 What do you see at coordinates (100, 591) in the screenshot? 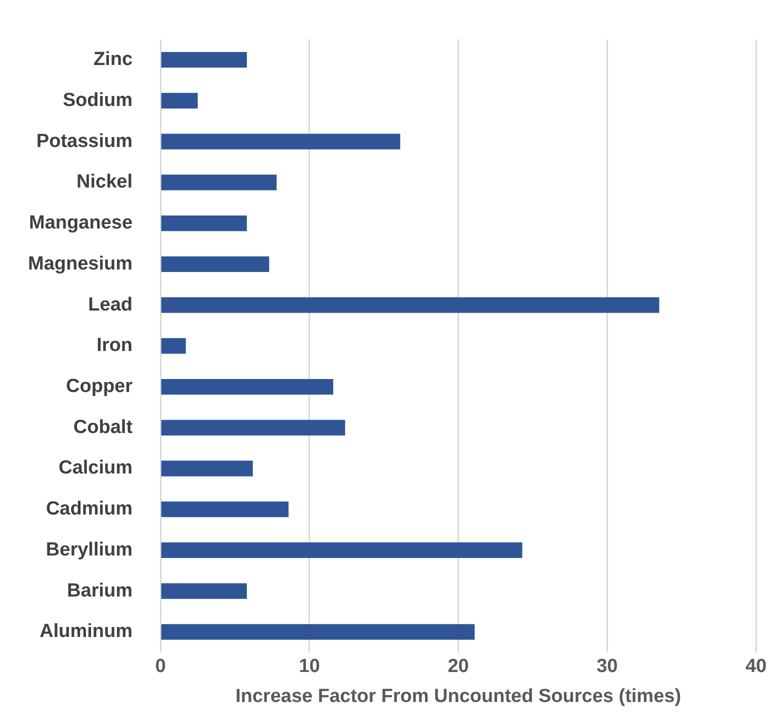
I see `y-tick-label: Barium` at bounding box center [100, 591].